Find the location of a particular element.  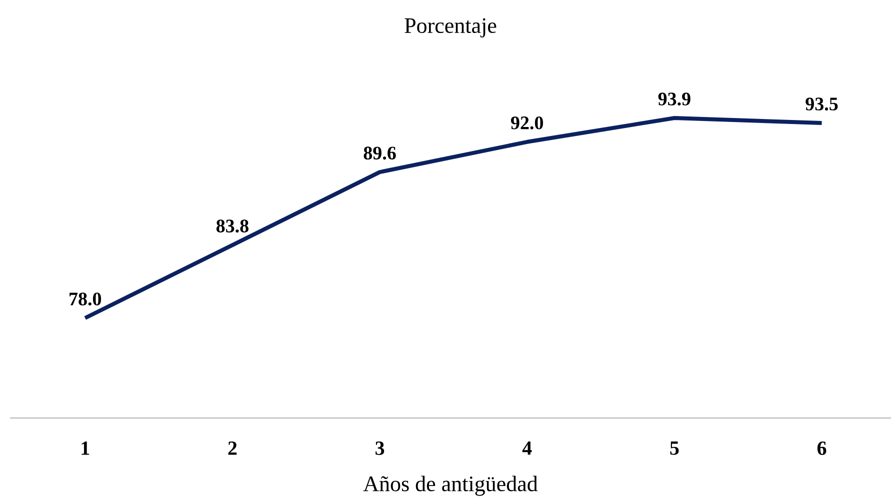

x-tick-label: 3 is located at coordinates (380, 448).